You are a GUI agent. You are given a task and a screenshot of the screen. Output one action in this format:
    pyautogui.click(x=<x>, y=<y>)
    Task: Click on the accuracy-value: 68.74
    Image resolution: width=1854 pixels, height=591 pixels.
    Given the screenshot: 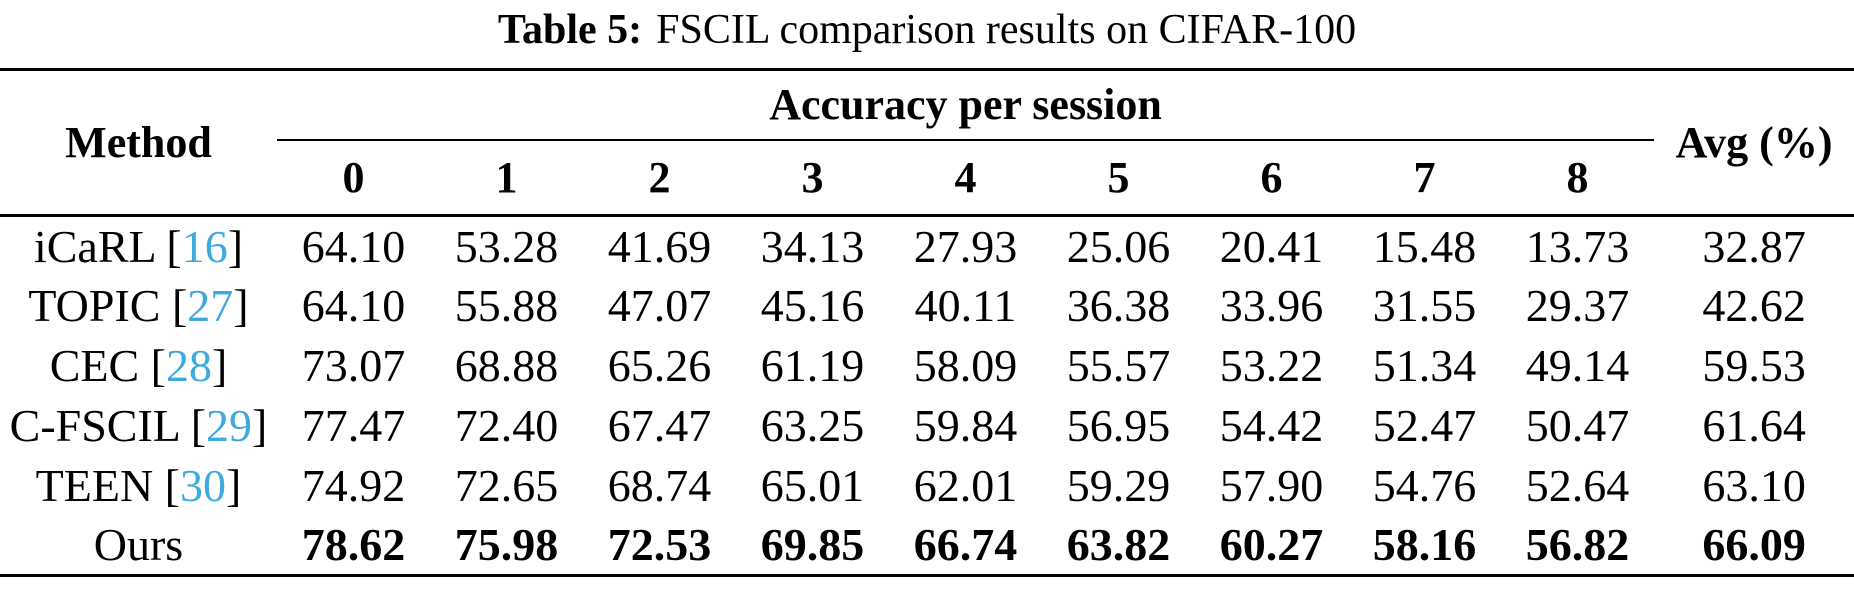 What is the action you would take?
    pyautogui.click(x=659, y=485)
    